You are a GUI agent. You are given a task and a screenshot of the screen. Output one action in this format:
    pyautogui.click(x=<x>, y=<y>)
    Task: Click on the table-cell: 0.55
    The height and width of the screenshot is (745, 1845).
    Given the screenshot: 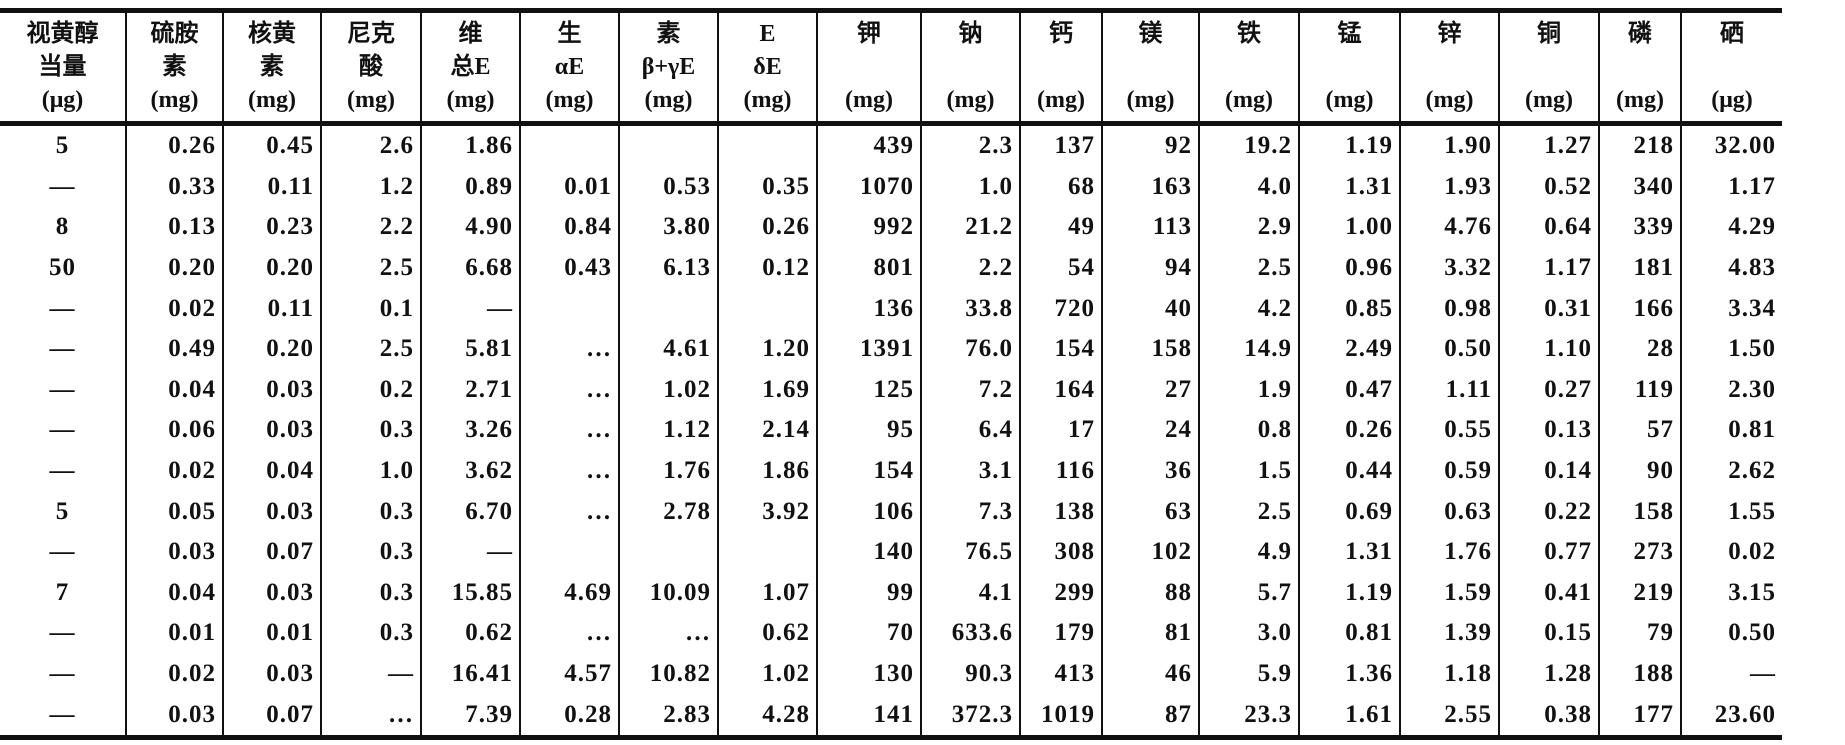 What is the action you would take?
    pyautogui.click(x=1449, y=430)
    